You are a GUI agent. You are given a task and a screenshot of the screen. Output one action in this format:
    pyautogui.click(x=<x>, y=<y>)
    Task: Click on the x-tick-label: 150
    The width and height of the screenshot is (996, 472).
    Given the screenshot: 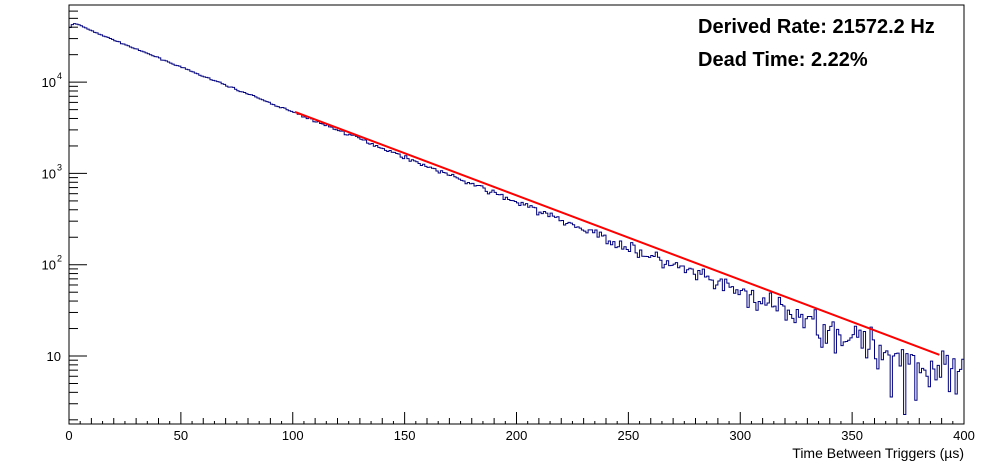 What is the action you would take?
    pyautogui.click(x=405, y=435)
    